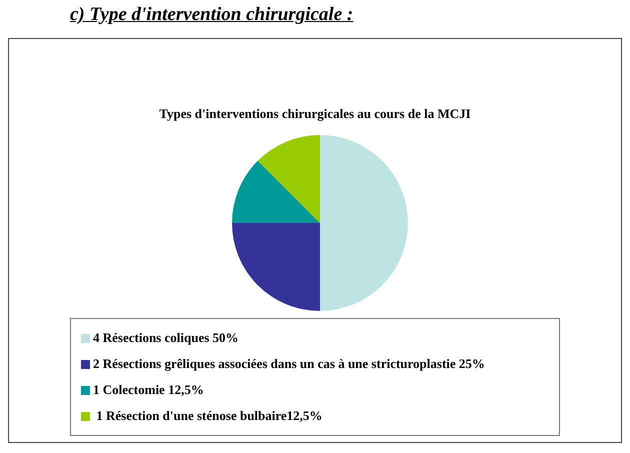  Describe the element at coordinates (208, 416) in the screenshot. I see `legend-label: 1 Résection d'une sténose bulbaire12,5%` at that location.